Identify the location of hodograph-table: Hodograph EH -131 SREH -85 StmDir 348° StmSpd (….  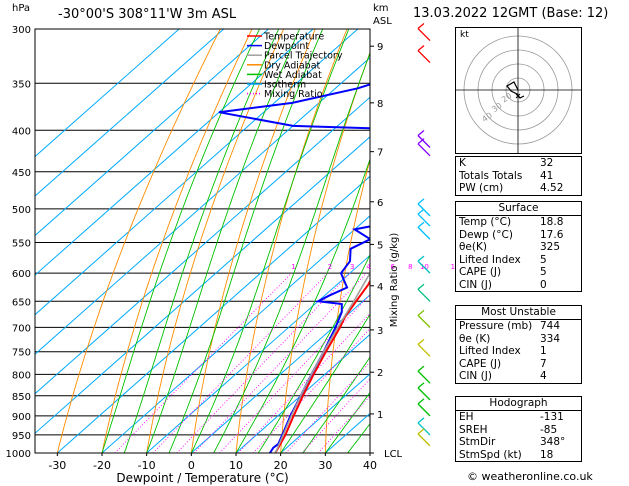
(518, 429).